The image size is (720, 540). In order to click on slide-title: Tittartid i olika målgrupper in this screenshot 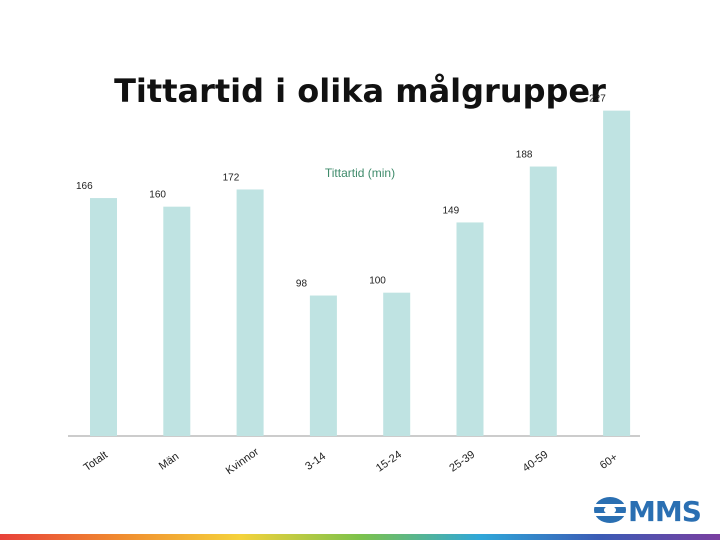, I will do `click(360, 91)`.